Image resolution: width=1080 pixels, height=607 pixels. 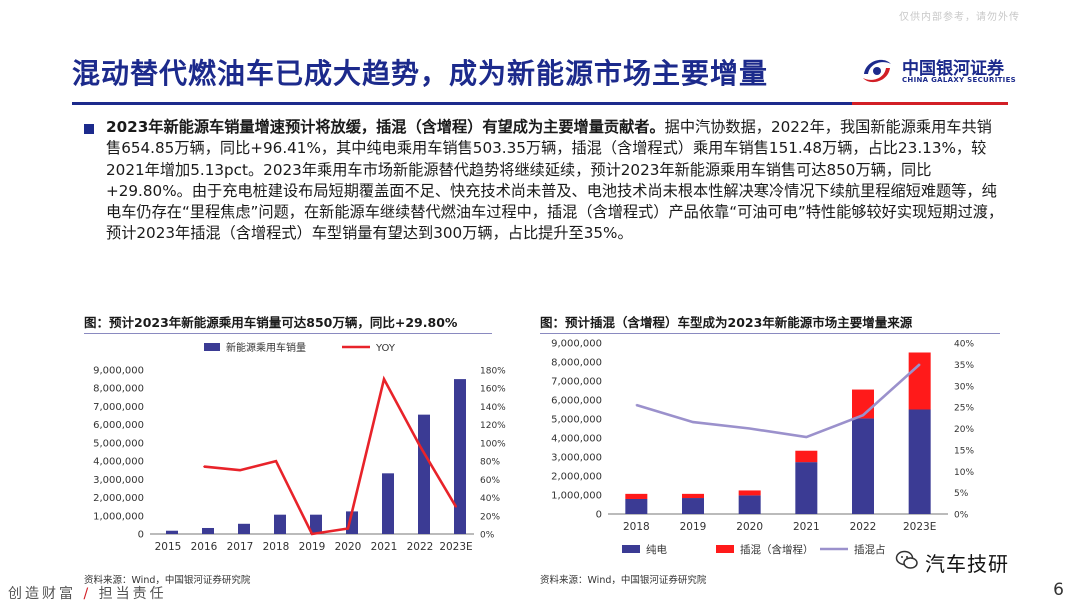 I want to click on company-logo: 中国银河证券 CHINA GALAXY SECURITIES, so click(x=938, y=72).